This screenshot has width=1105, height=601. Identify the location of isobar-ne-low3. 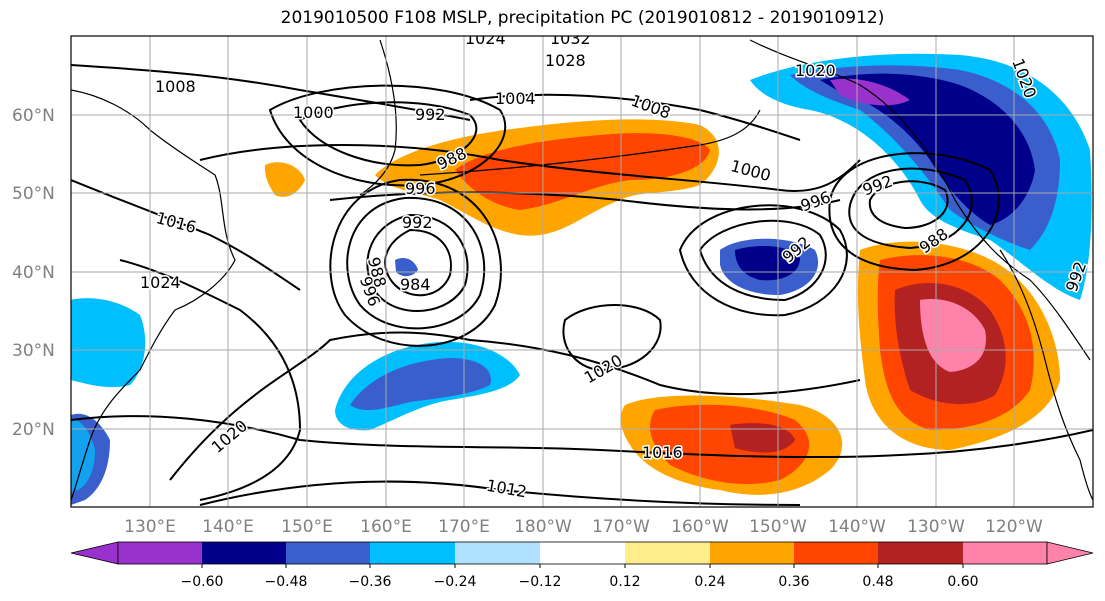
(914, 212).